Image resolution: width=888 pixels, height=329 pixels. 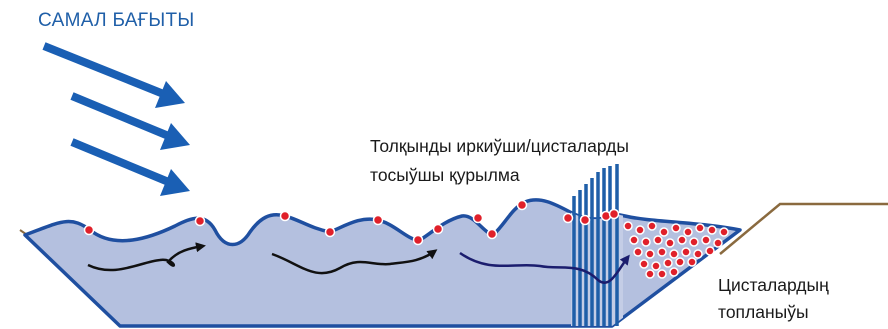 I want to click on accumulation-label-line-1: Цисталардың, so click(x=773, y=285).